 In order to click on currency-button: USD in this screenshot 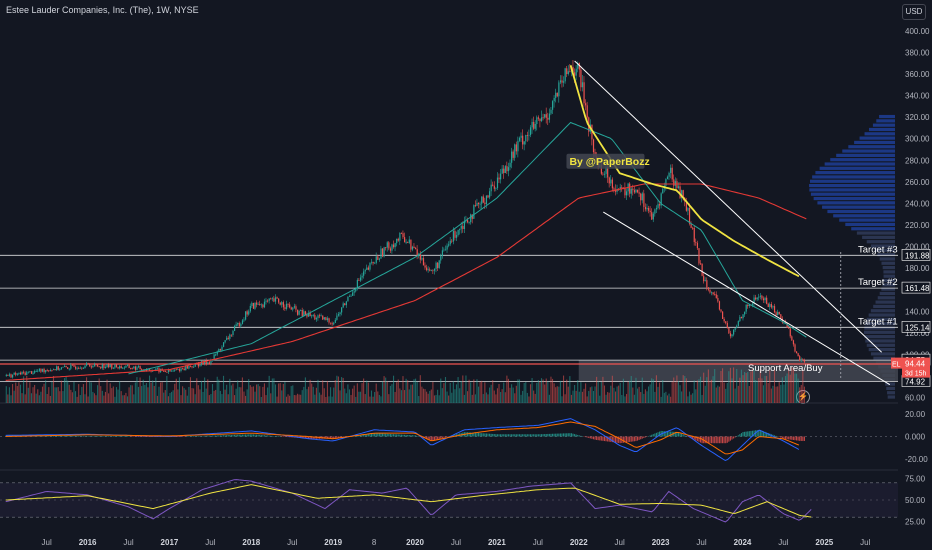, I will do `click(914, 12)`.